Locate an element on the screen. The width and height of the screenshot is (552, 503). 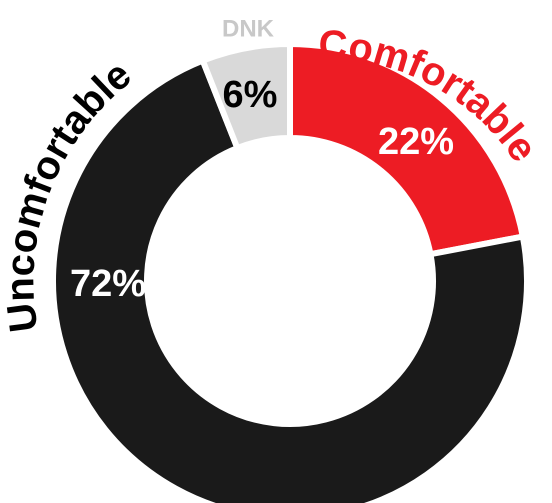
value-label-dnk: 6% is located at coordinates (250, 95).